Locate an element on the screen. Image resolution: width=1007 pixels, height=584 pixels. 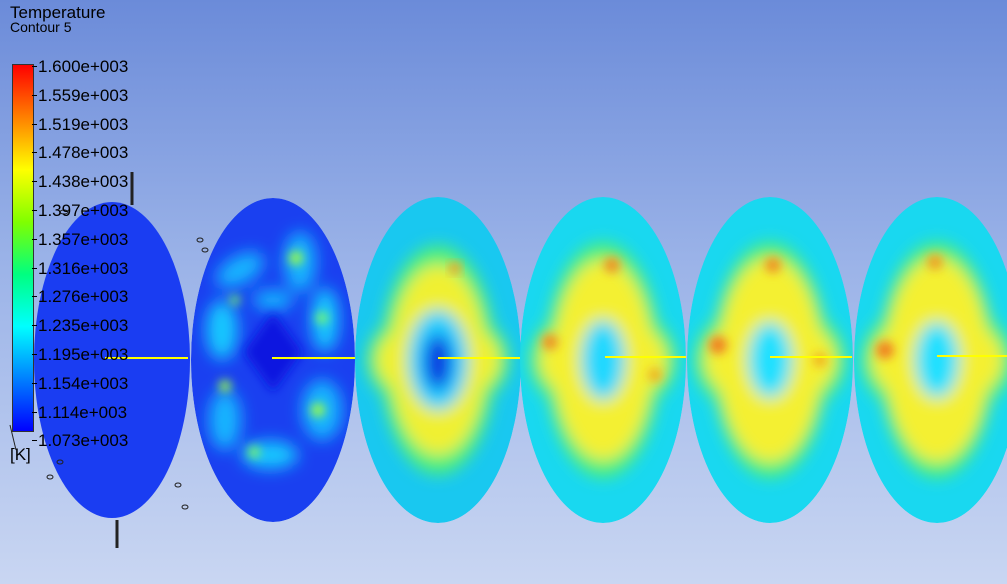
colorbar-tick-label: 1.154e+003 is located at coordinates (80, 383).